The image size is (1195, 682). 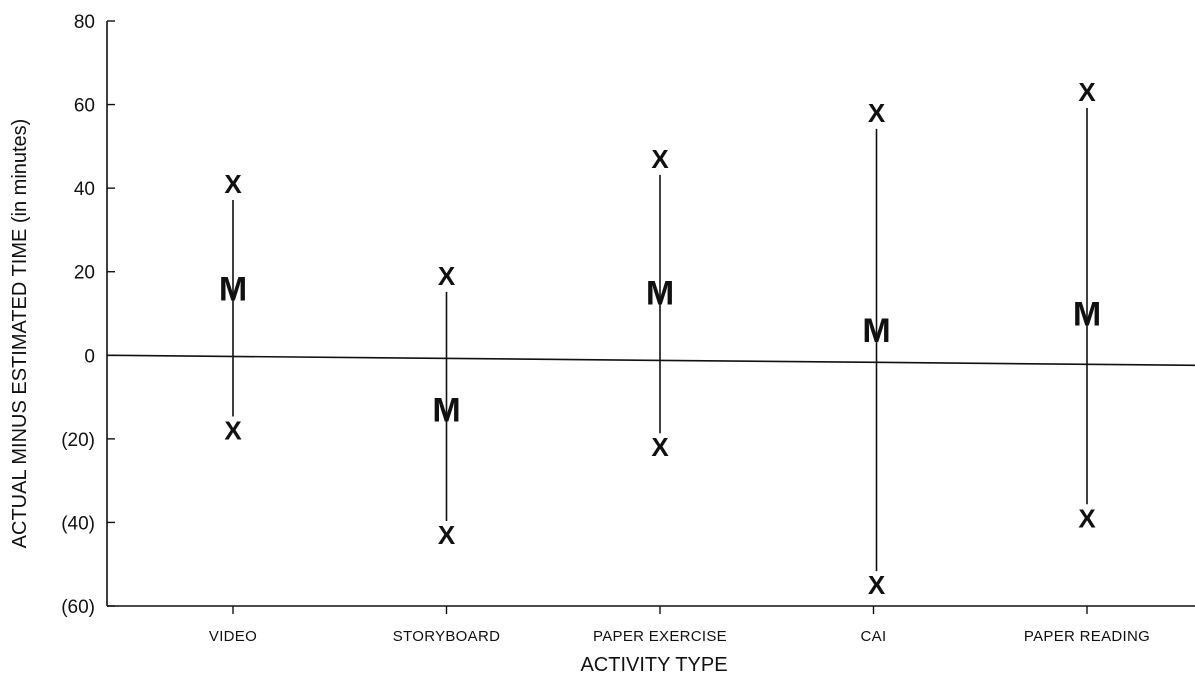 I want to click on zero-reference-line, so click(x=650, y=360).